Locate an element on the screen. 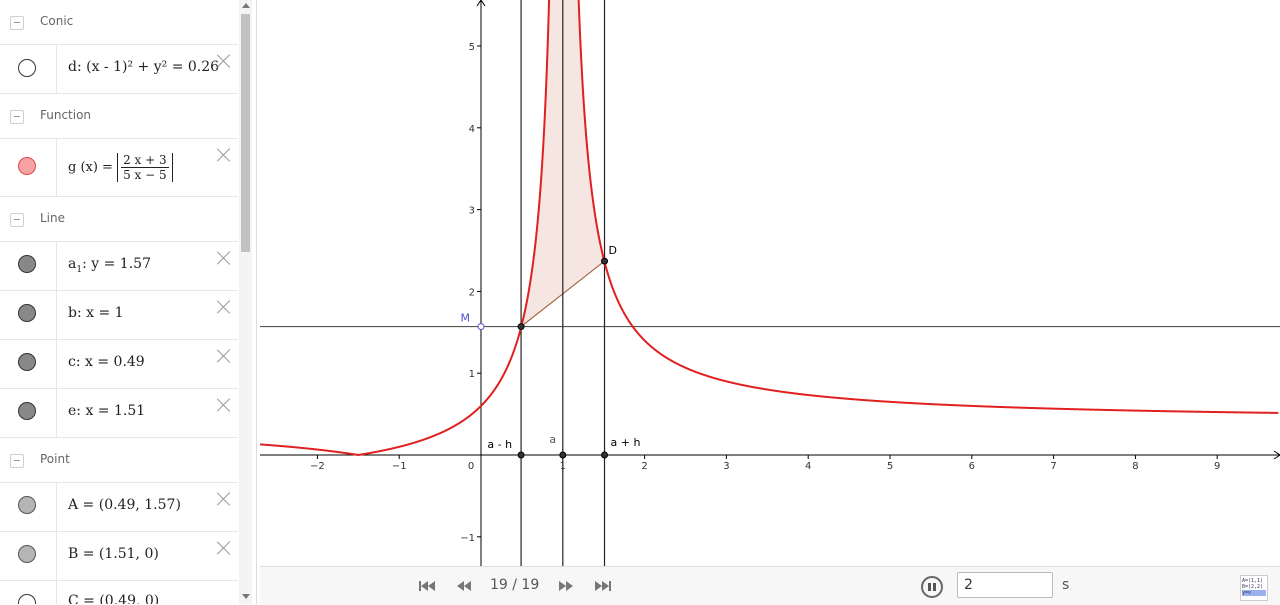 Image resolution: width=1280 pixels, height=605 pixels. x-axis-arrow-icon is located at coordinates (1276, 455).